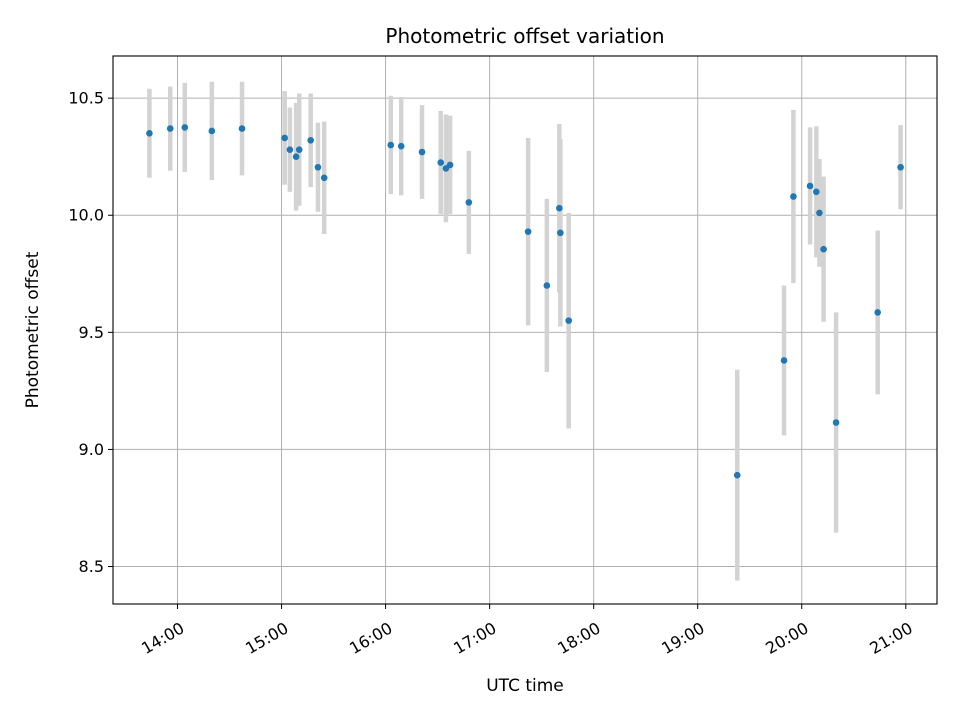 The image size is (960, 720). Describe the element at coordinates (86, 98) in the screenshot. I see `y-tick-label: 10.5` at that location.